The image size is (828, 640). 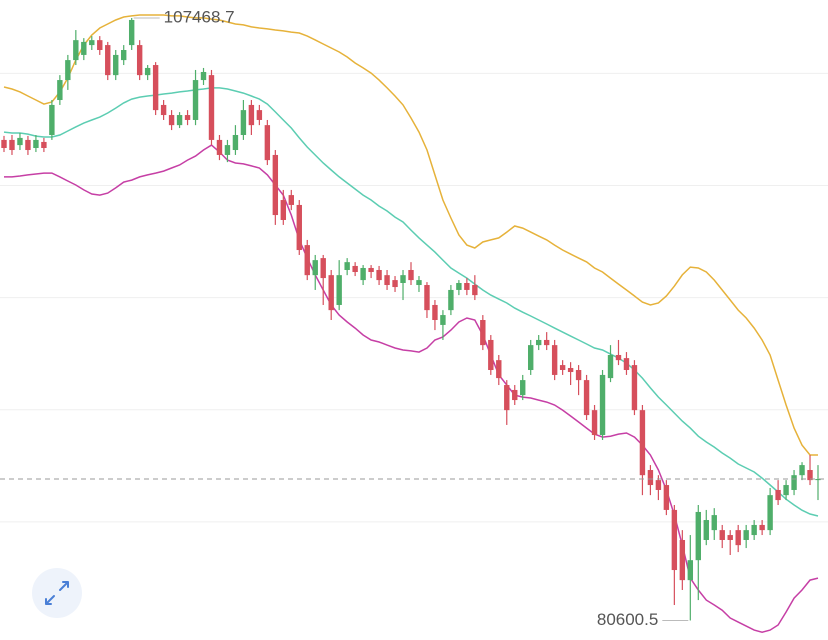 What do you see at coordinates (627, 619) in the screenshot?
I see `min-label: 80600.5` at bounding box center [627, 619].